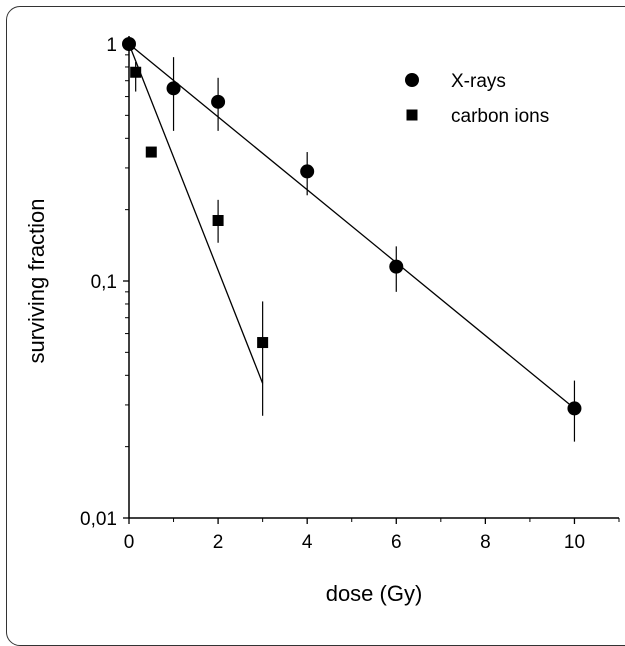  What do you see at coordinates (478, 81) in the screenshot?
I see `legend-label-x-rays: X-rays` at bounding box center [478, 81].